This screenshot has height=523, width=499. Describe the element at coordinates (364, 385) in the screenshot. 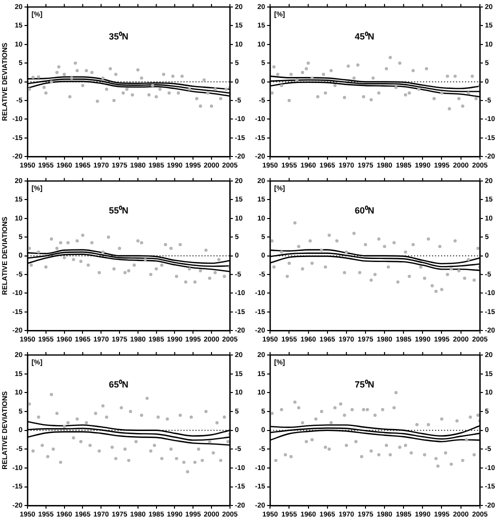

I see `text: 75⁰N` at that location.